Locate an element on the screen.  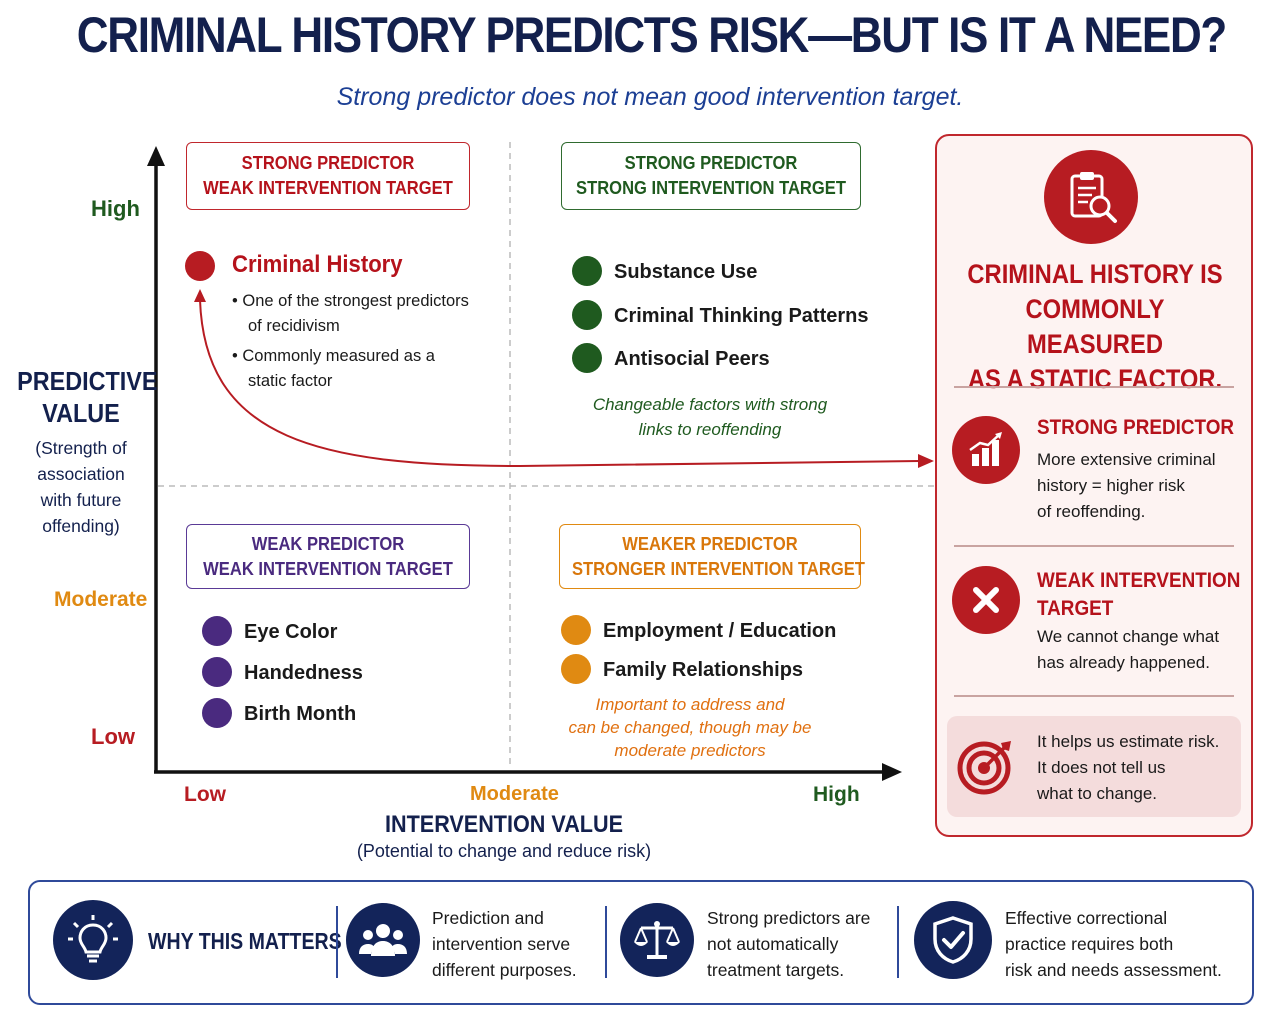
family-dot is located at coordinates (576, 669).